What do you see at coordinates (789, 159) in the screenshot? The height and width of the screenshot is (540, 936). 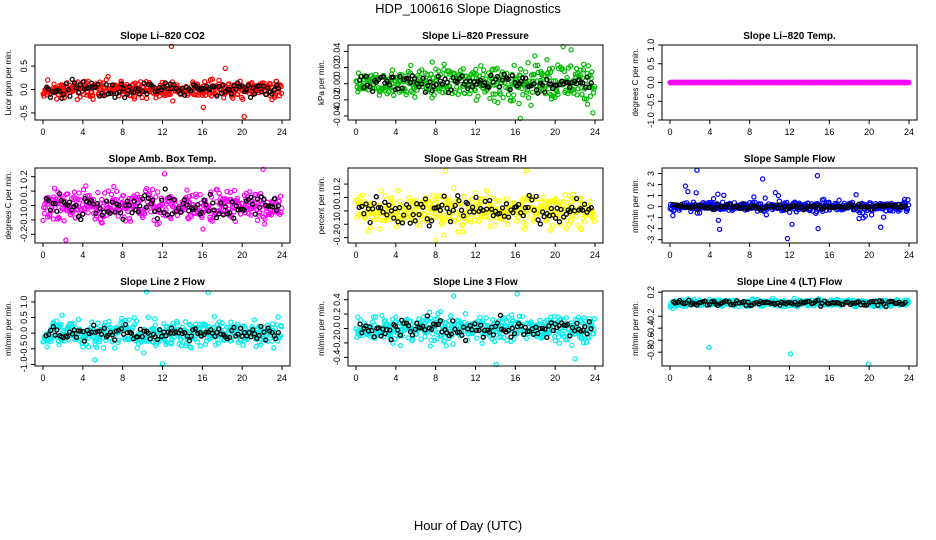 I see `panel-title: Slope Sample Flow` at bounding box center [789, 159].